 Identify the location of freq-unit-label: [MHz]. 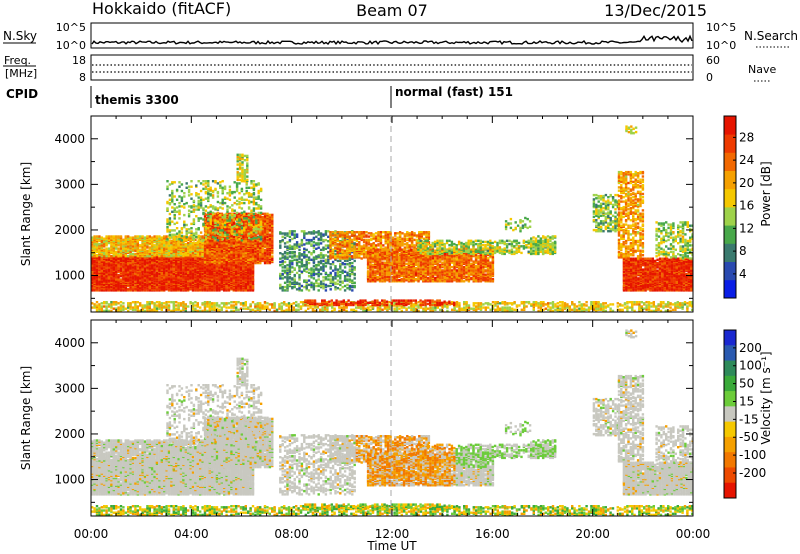
(21, 73).